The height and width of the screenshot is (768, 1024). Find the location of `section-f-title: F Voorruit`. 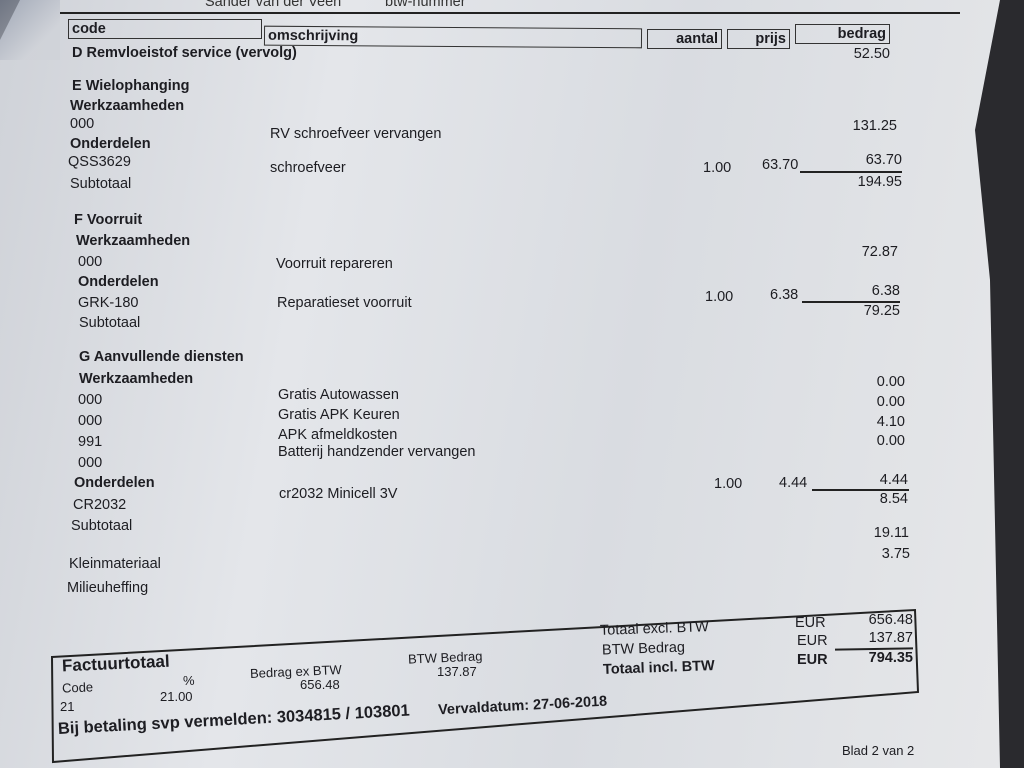

section-f-title: F Voorruit is located at coordinates (108, 220).